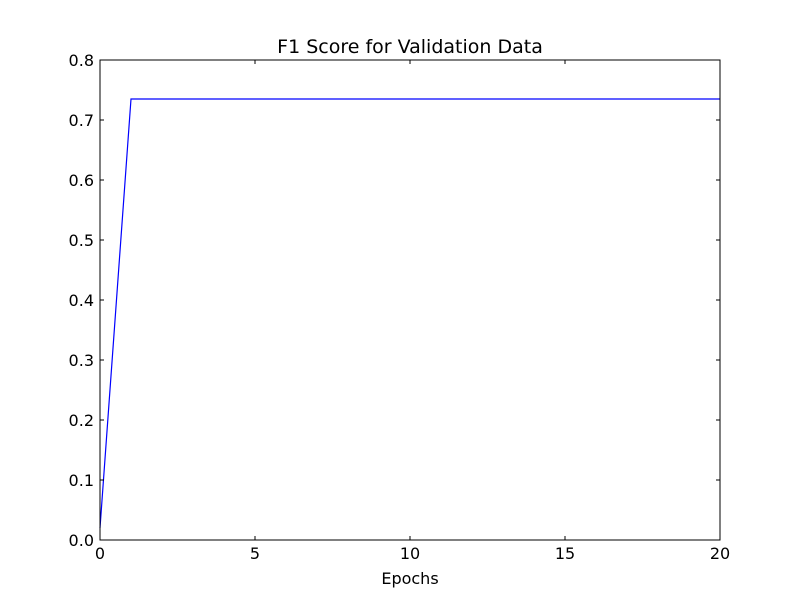 The image size is (800, 600). I want to click on y-tick-label: 0.4, so click(81, 300).